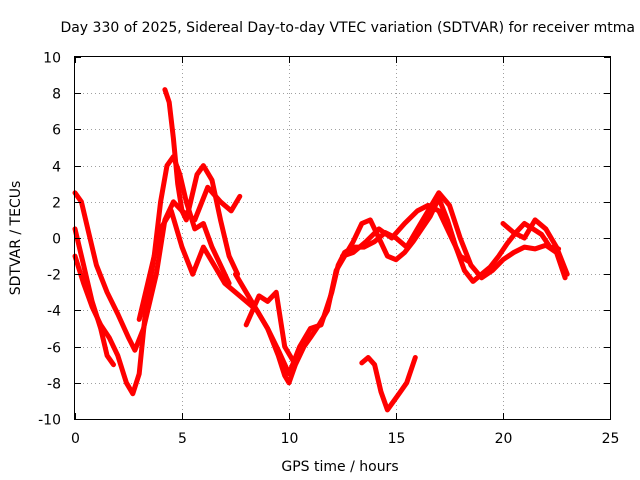  What do you see at coordinates (54, 385) in the screenshot?
I see `y-tick-label: -8` at bounding box center [54, 385].